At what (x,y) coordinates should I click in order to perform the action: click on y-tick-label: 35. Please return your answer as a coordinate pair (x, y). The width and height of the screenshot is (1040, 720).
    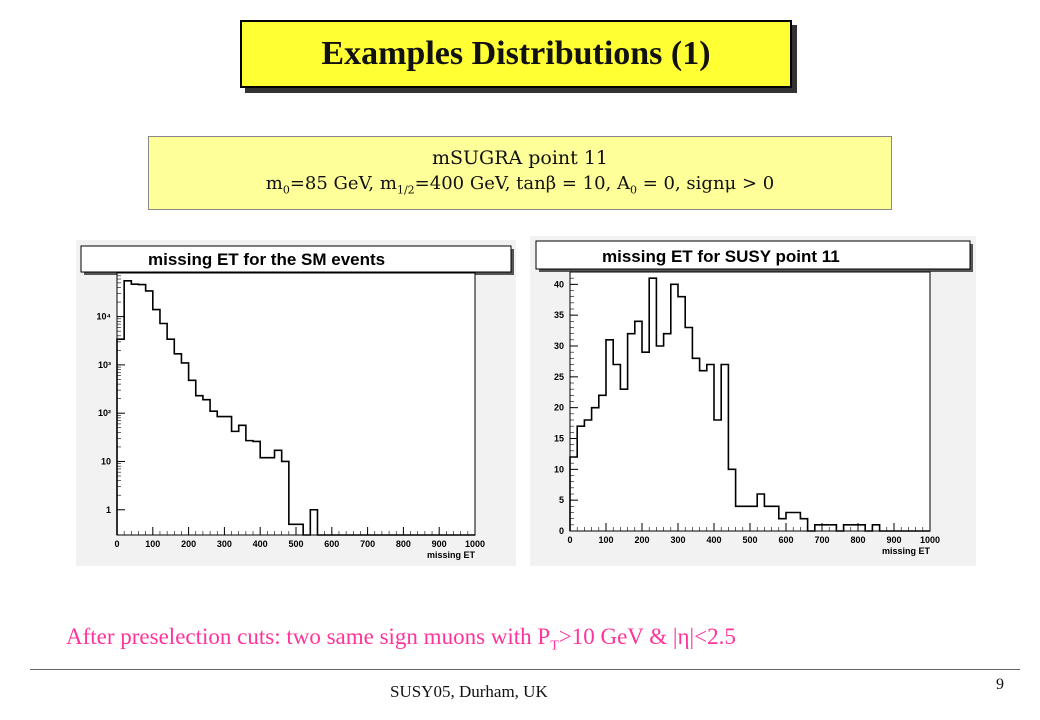
    Looking at the image, I should click on (559, 315).